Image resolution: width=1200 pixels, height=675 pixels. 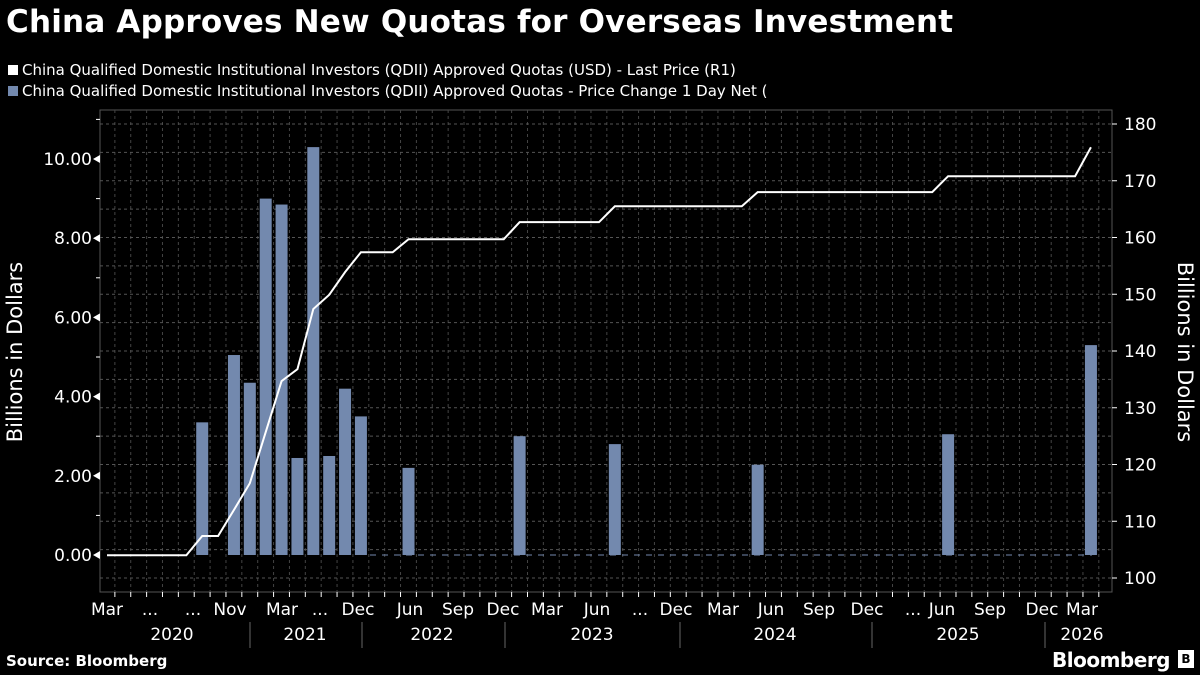 What do you see at coordinates (1140, 239) in the screenshot?
I see `y-right-tick-label: 160` at bounding box center [1140, 239].